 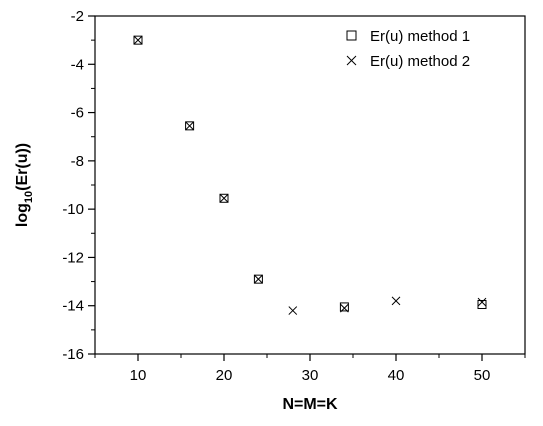 What do you see at coordinates (22, 167) in the screenshot?
I see `y-axis-label-tail: (Er(u))` at bounding box center [22, 167].